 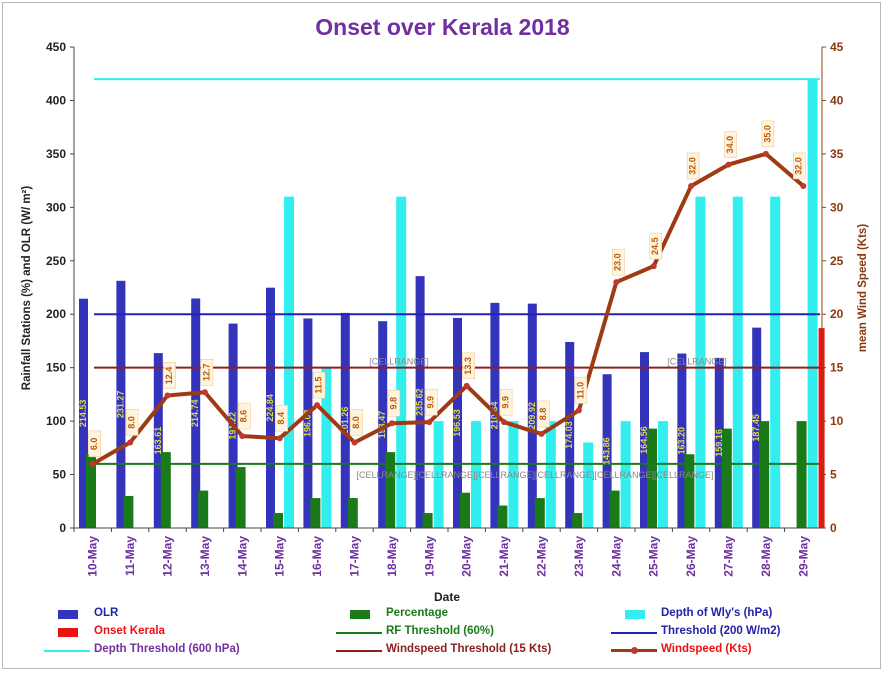 I want to click on olr-data-label: 231.27, so click(x=120, y=405).